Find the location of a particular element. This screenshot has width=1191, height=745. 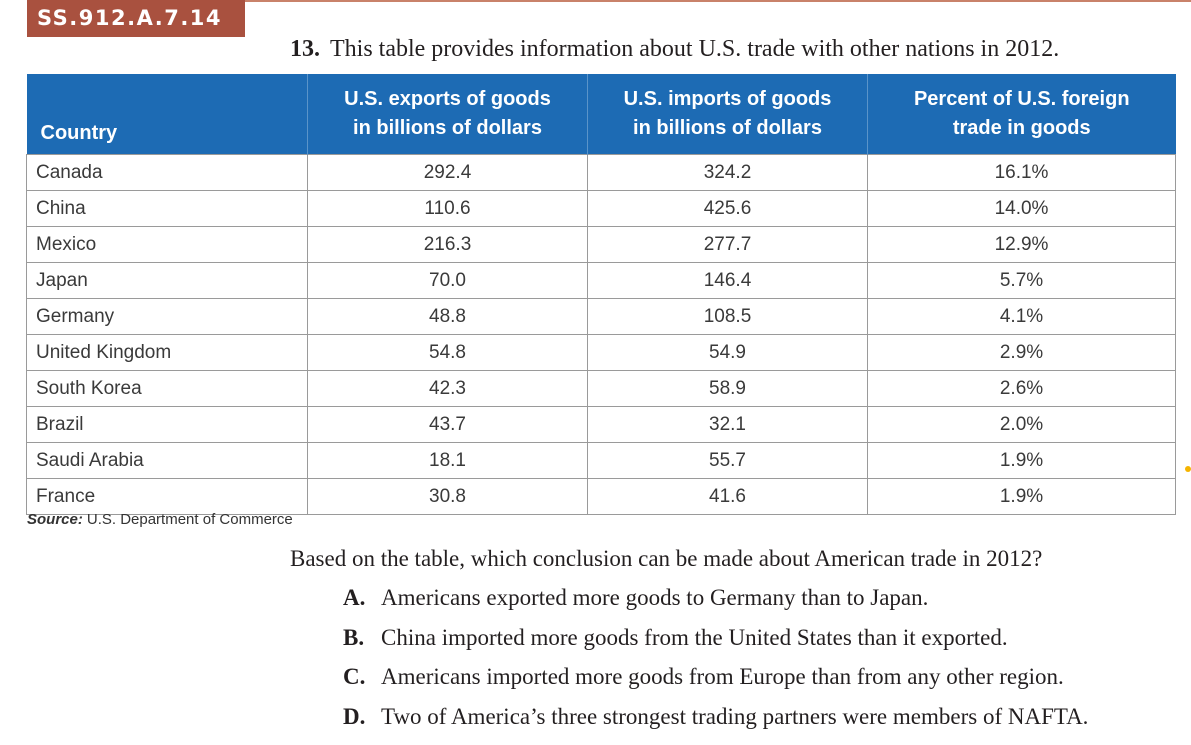

cell-exports: 18.1 is located at coordinates (447, 460).